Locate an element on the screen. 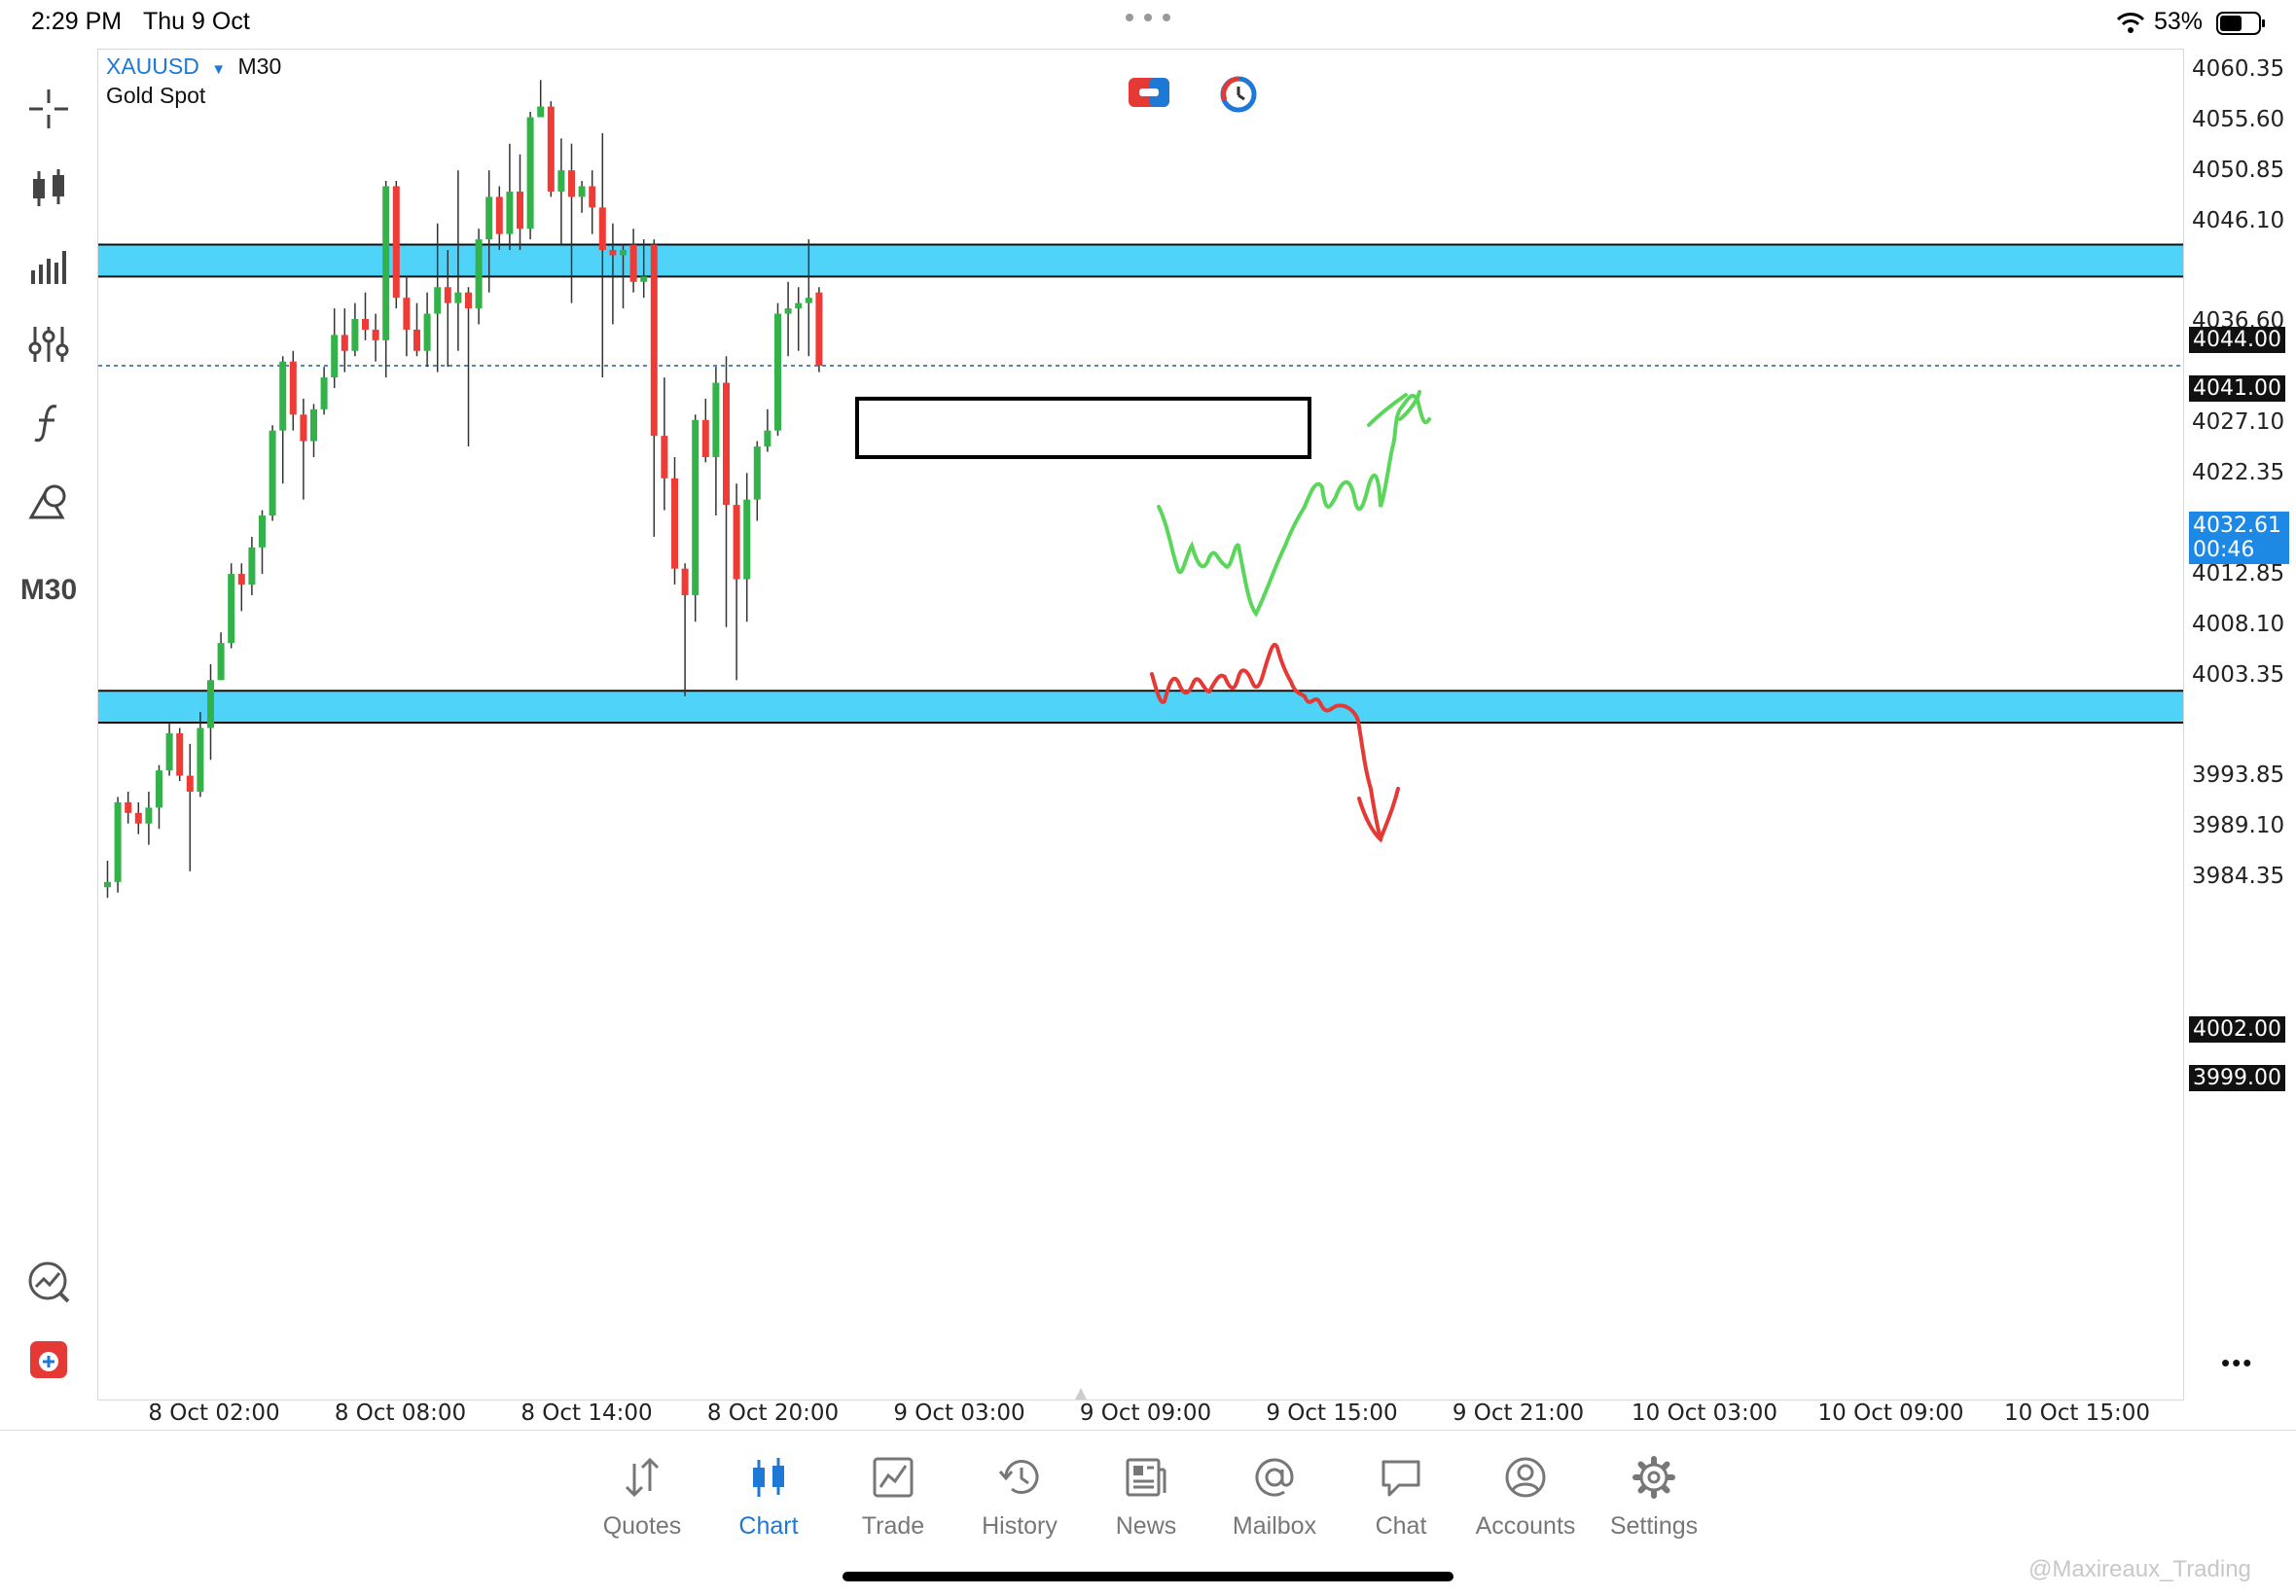 This screenshot has height=1596, width=2296. price-tick-label: 4055.60 is located at coordinates (2238, 119).